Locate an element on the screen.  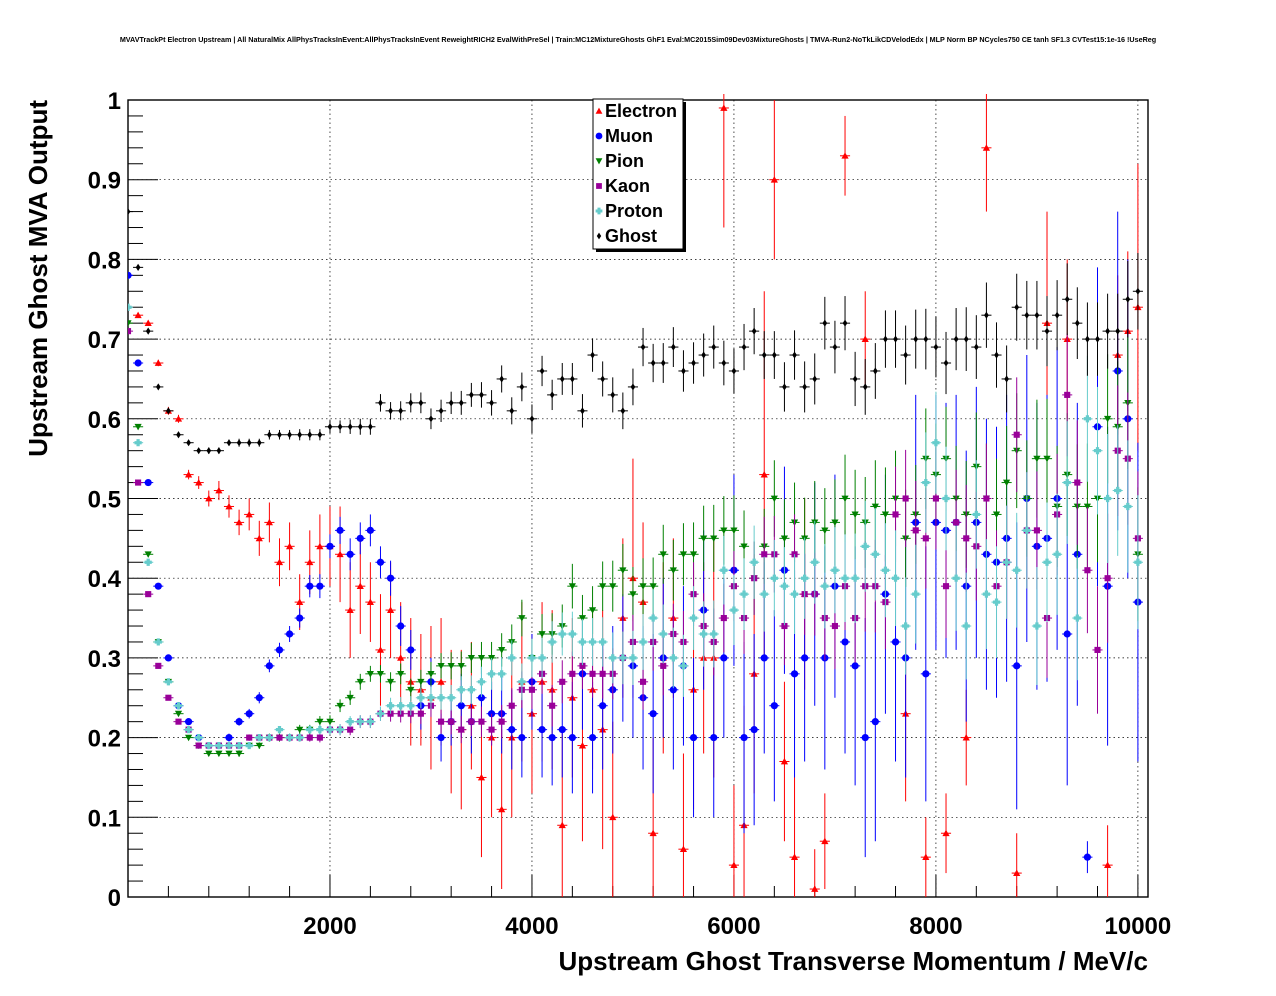
legend-entry-kaon: Kaon is located at coordinates (623, 186).